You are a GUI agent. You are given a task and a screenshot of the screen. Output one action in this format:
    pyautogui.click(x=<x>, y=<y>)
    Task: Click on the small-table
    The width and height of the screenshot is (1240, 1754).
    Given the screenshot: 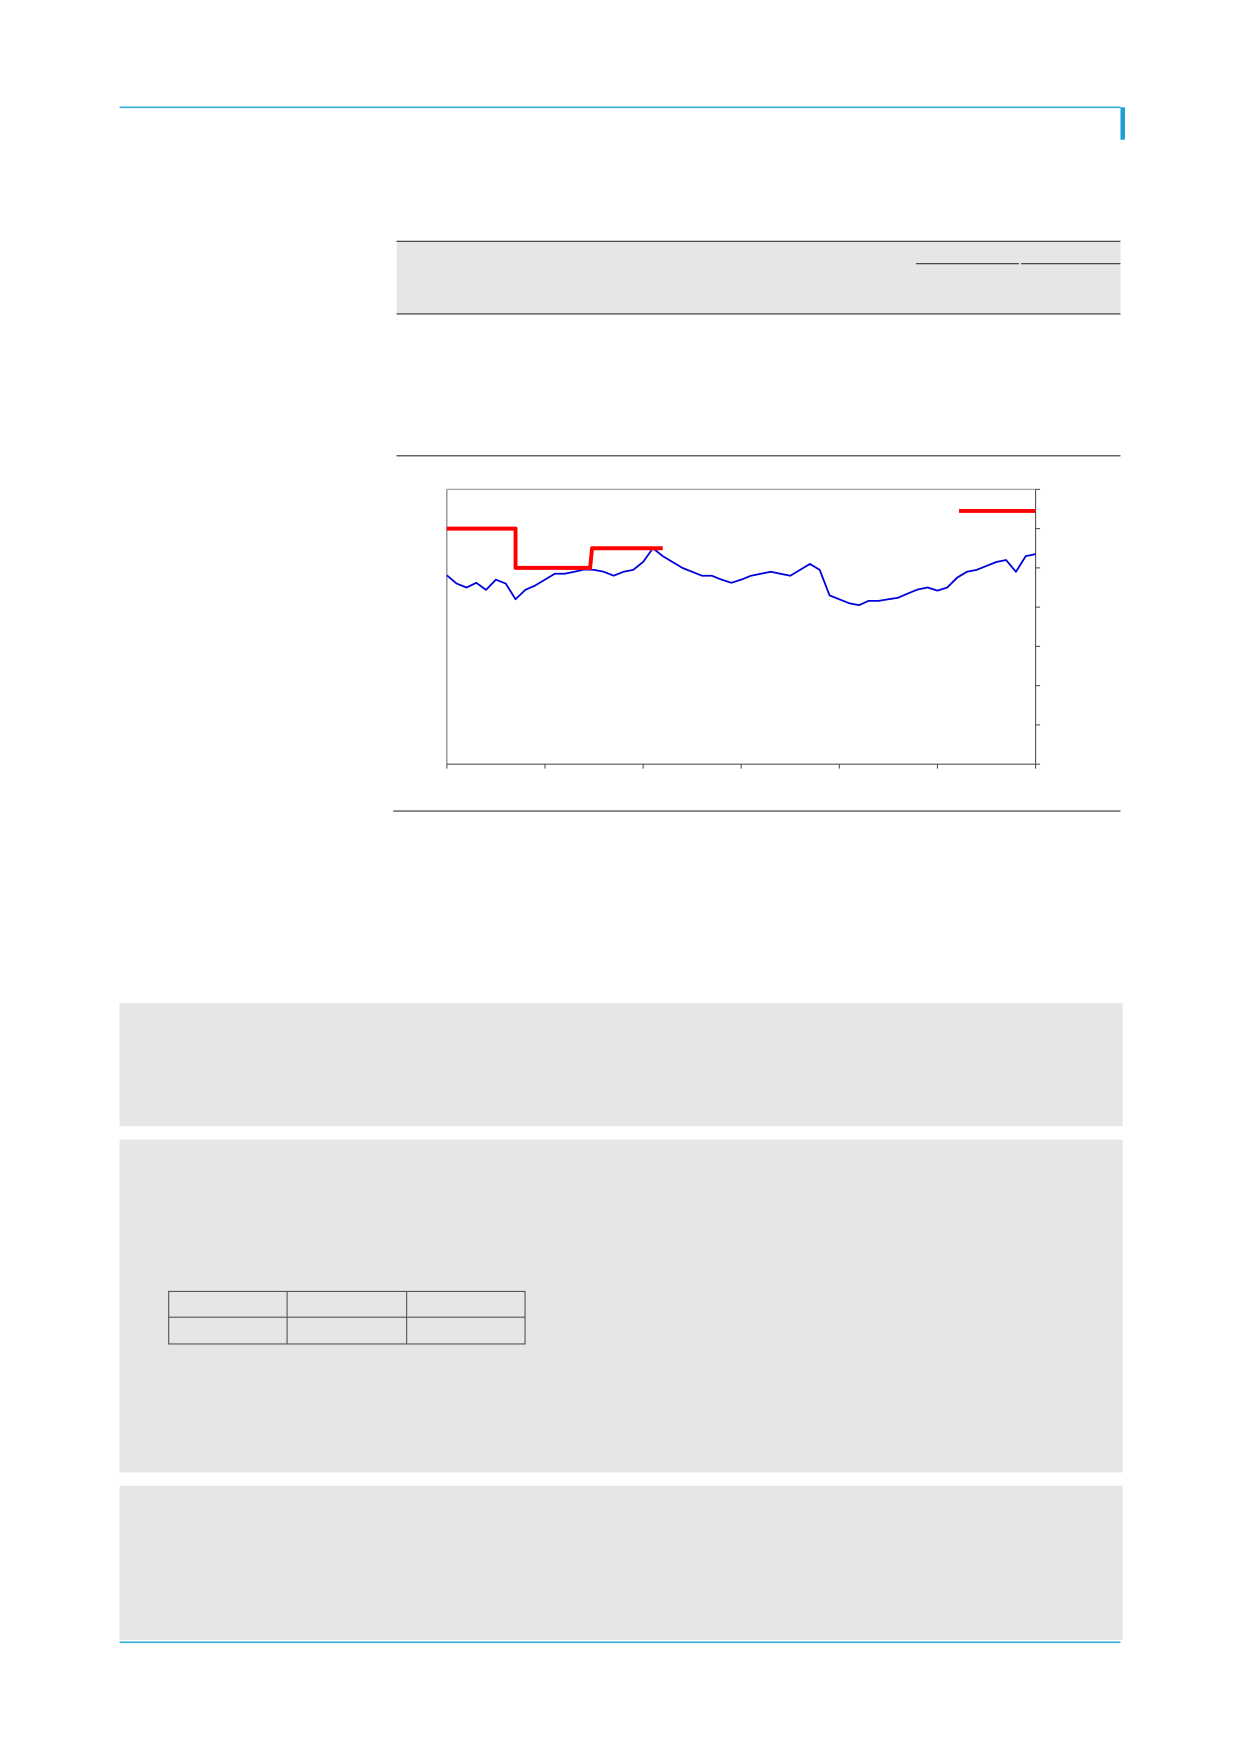 What is the action you would take?
    pyautogui.click(x=347, y=1317)
    